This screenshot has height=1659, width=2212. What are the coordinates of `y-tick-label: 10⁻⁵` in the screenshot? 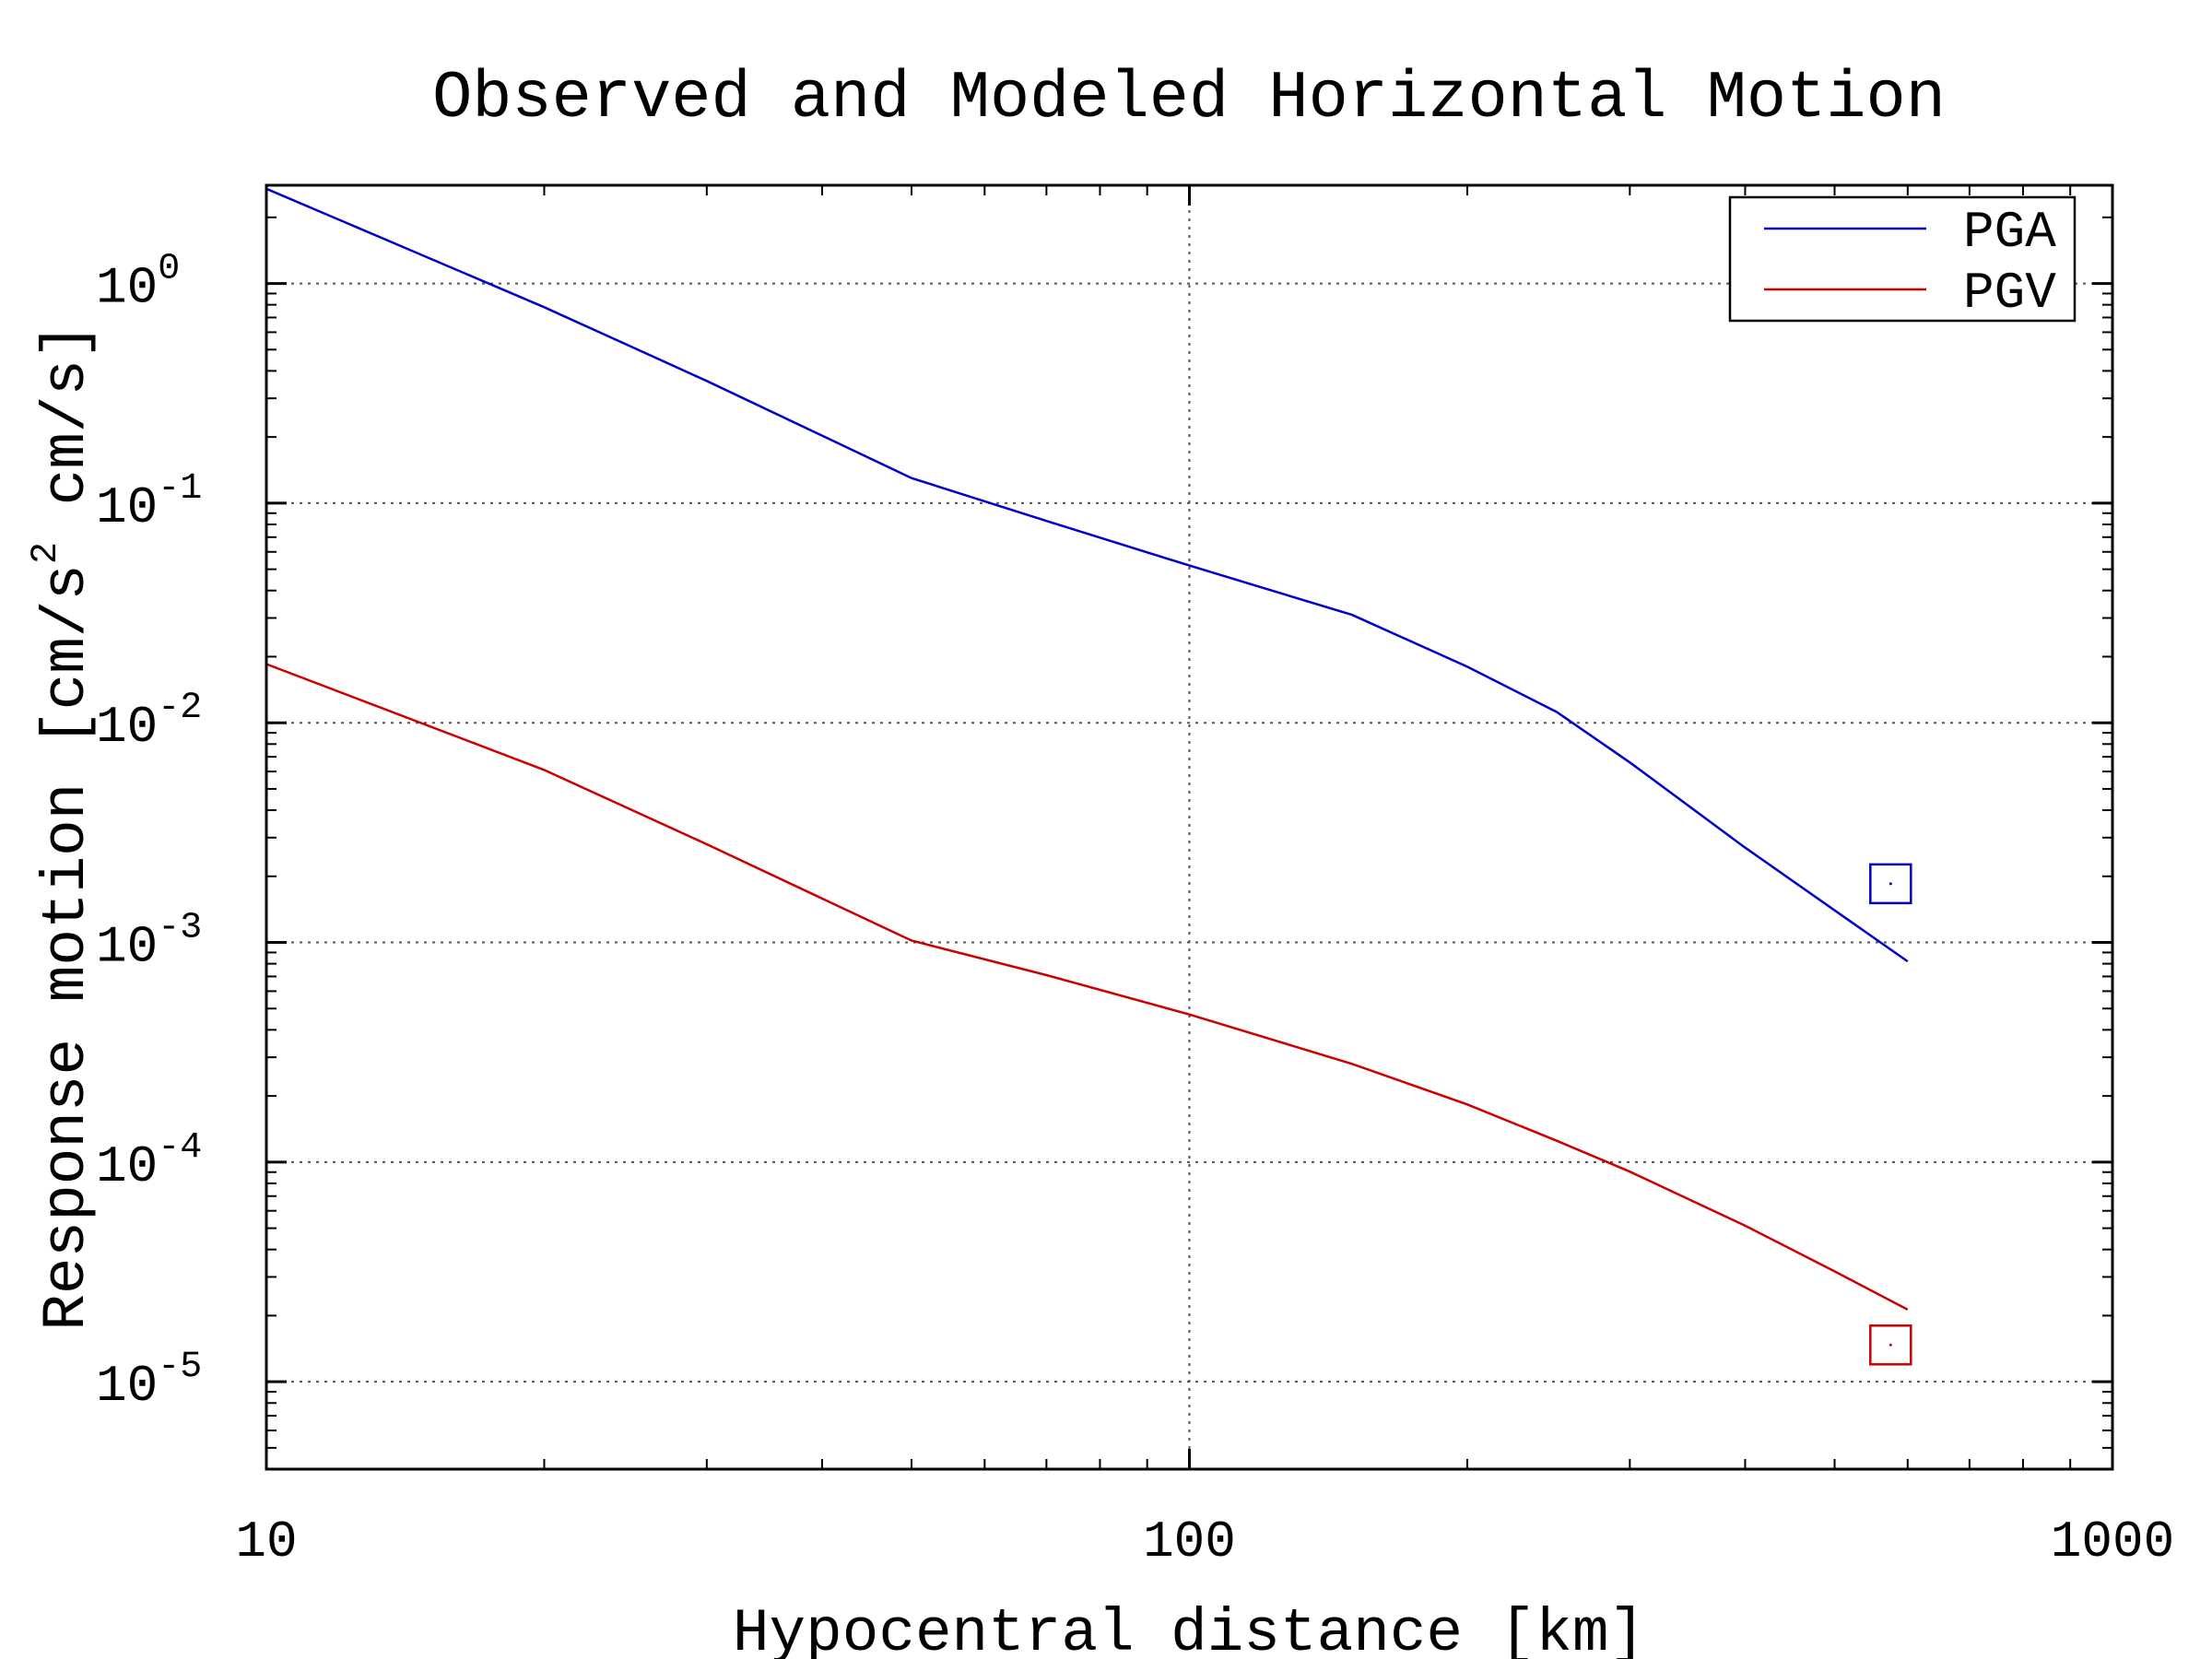 It's located at (149, 1381).